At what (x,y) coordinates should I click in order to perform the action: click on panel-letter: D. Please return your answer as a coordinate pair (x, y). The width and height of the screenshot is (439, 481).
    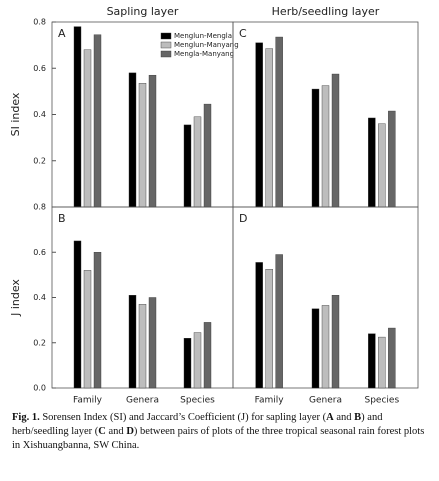
    Looking at the image, I should click on (243, 218).